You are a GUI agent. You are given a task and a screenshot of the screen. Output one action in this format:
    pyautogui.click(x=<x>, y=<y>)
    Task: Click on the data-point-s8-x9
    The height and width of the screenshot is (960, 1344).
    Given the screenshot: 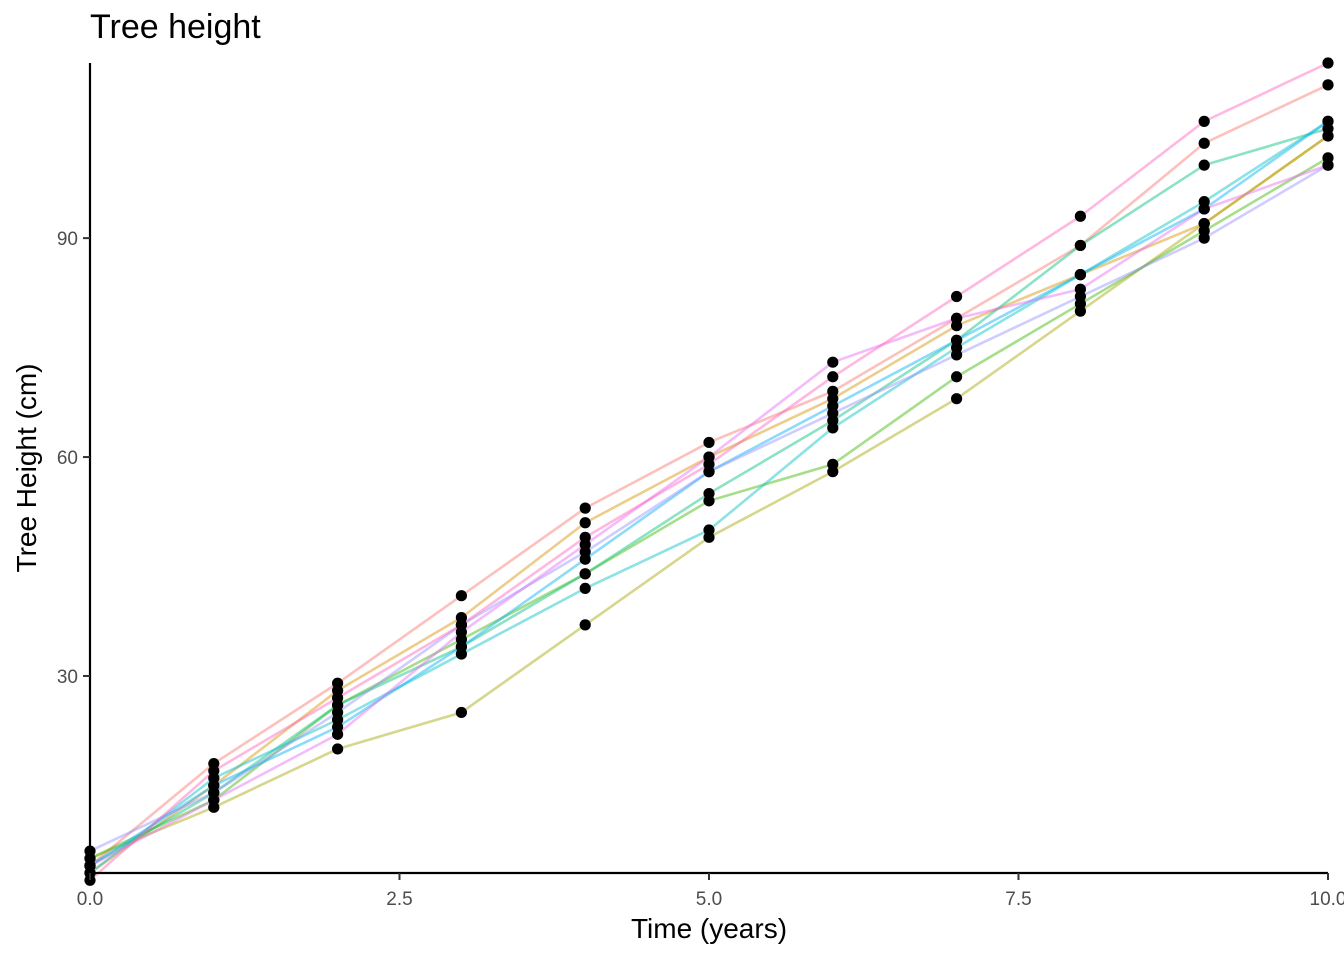 What is the action you would take?
    pyautogui.click(x=1204, y=238)
    